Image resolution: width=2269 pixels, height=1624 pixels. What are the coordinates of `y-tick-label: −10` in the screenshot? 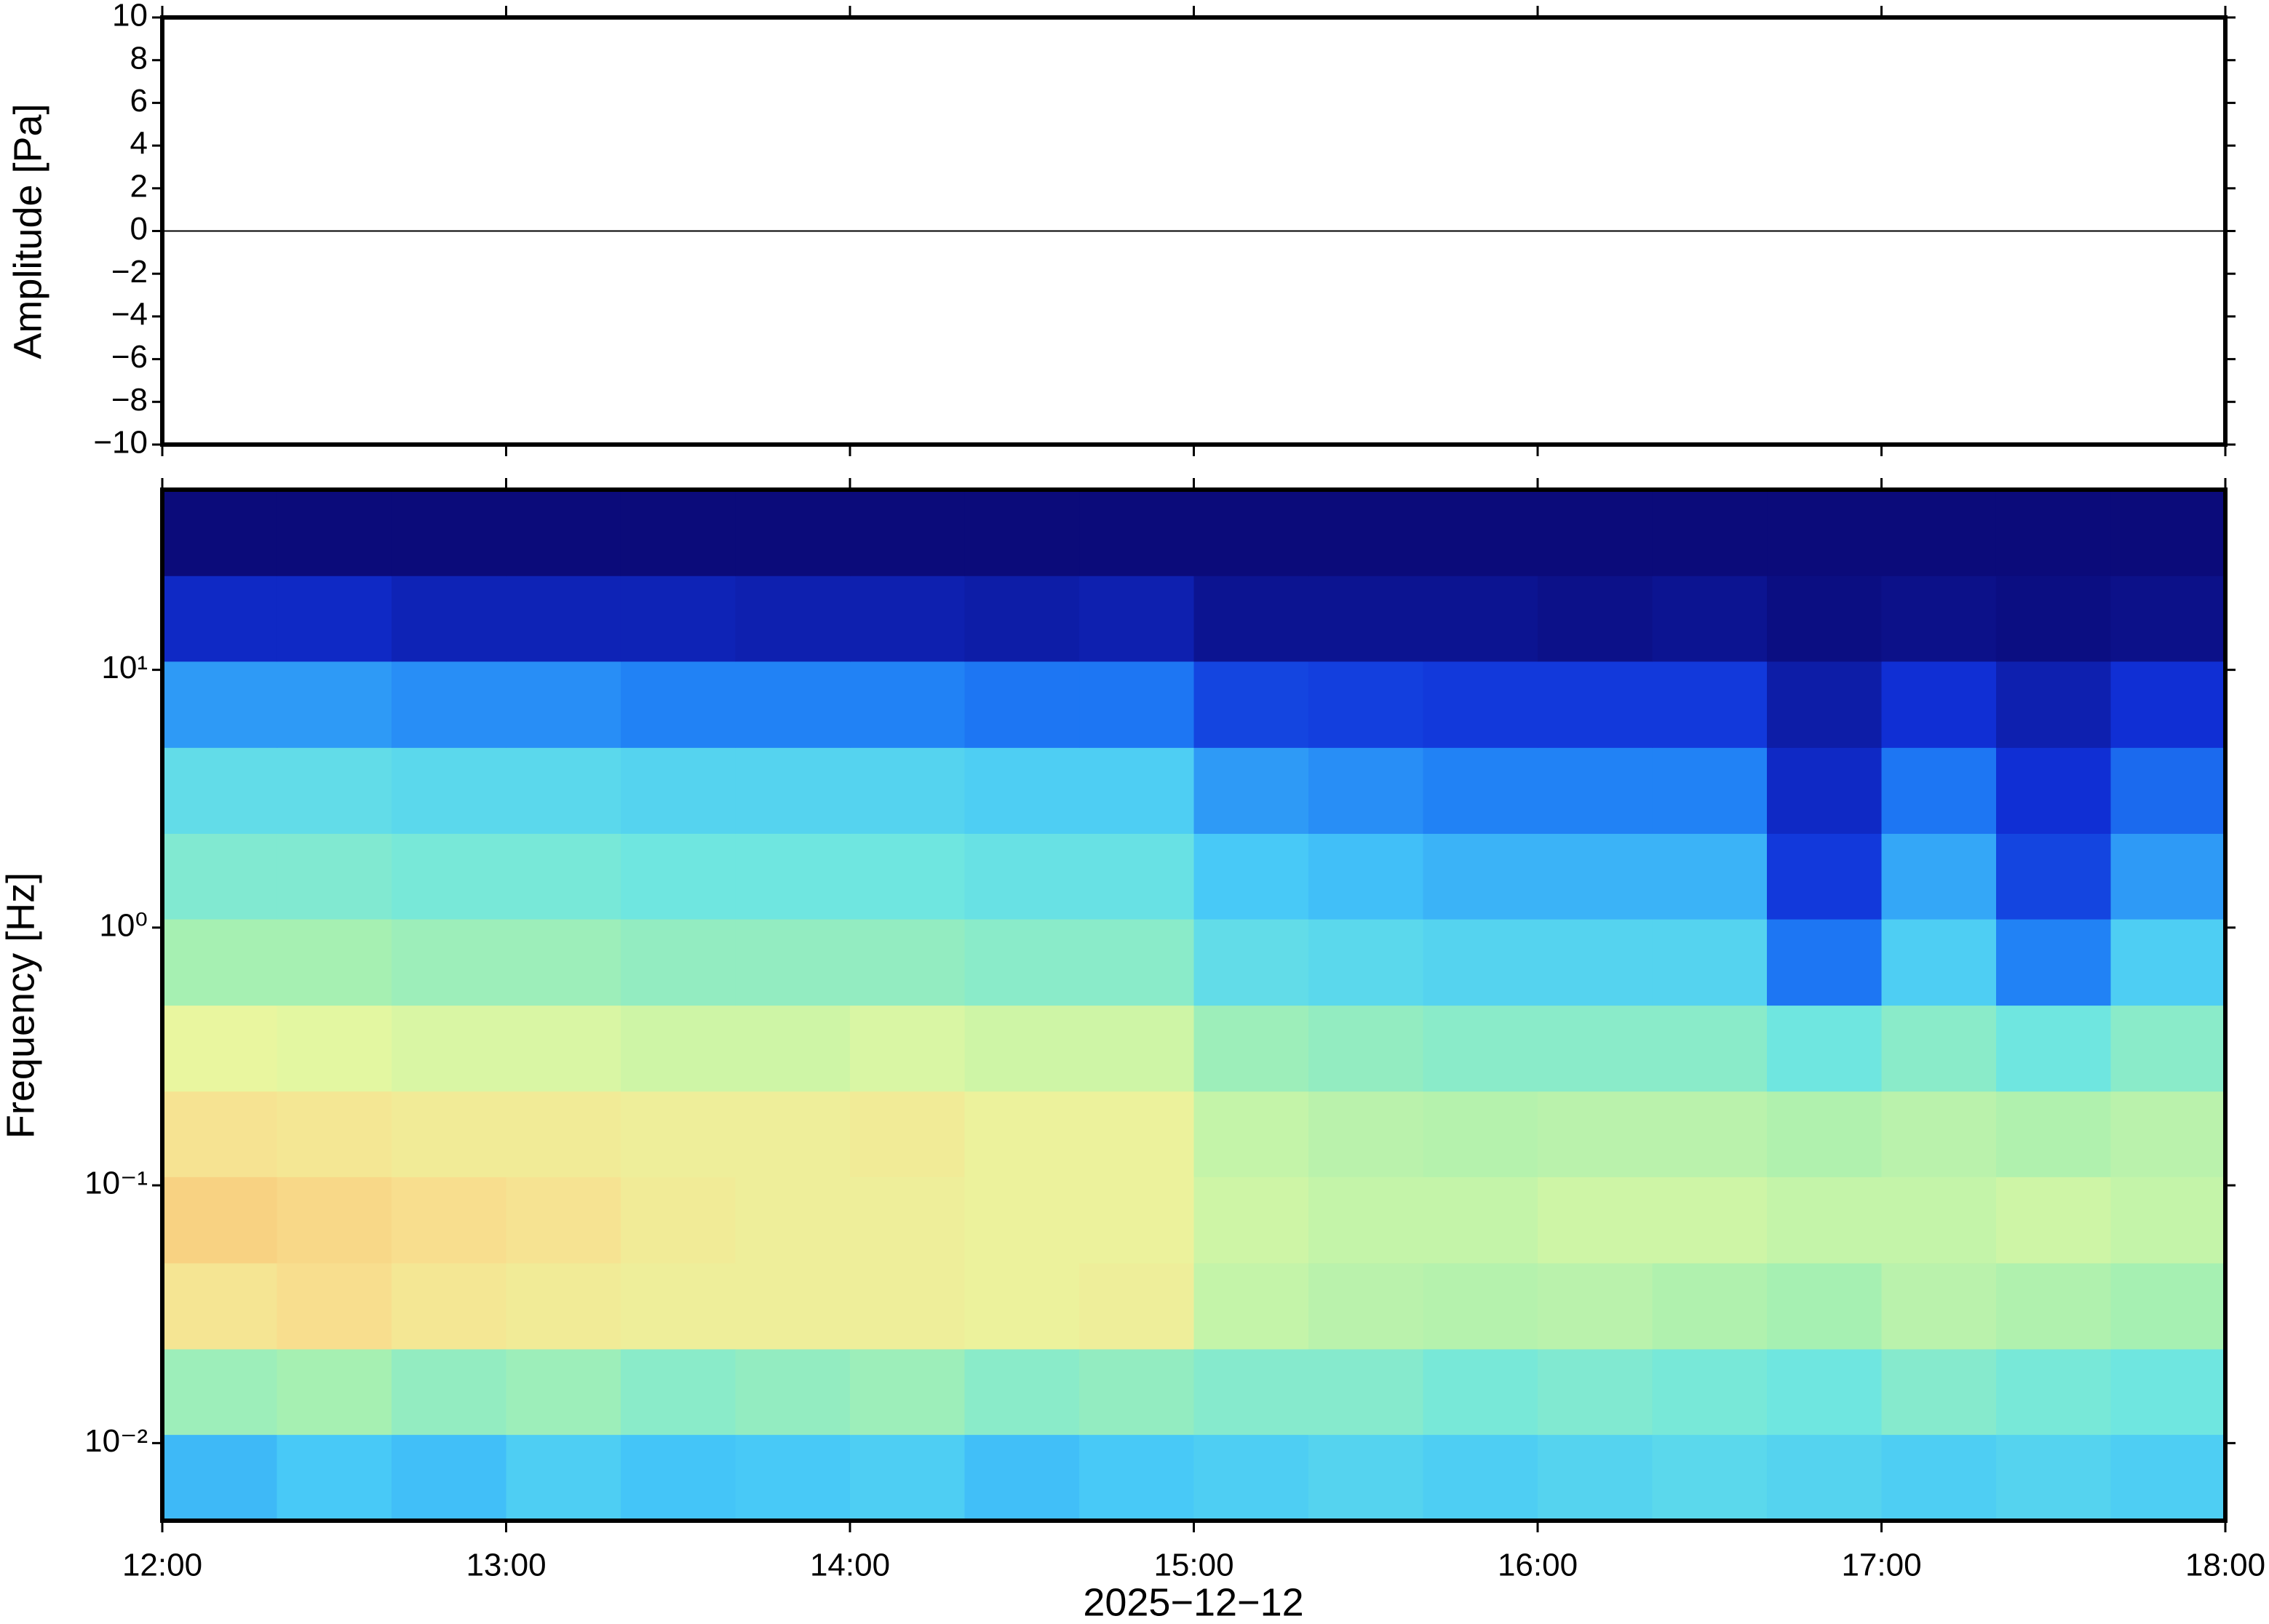 It's located at (121, 443).